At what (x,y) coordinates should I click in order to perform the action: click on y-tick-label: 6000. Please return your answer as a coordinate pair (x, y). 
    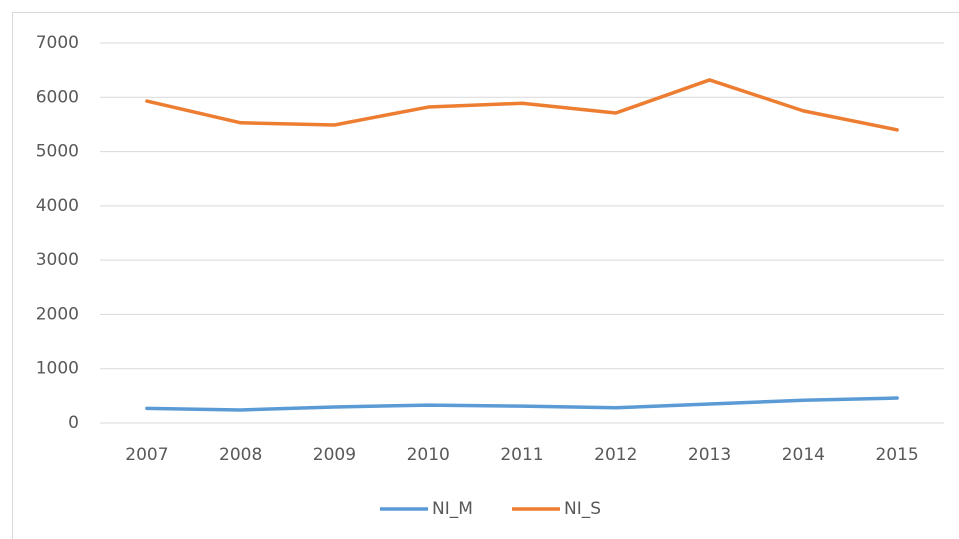
    Looking at the image, I should click on (57, 97).